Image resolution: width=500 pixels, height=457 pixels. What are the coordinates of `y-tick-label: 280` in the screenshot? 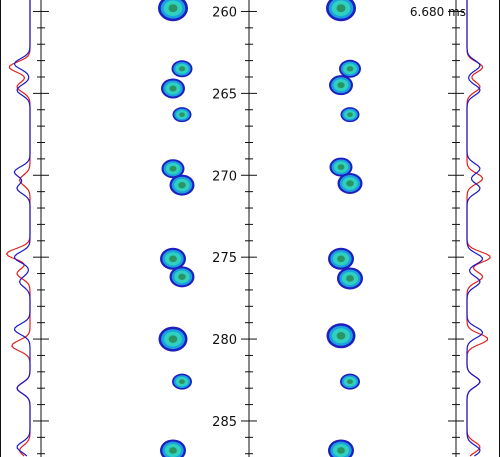 It's located at (224, 340).